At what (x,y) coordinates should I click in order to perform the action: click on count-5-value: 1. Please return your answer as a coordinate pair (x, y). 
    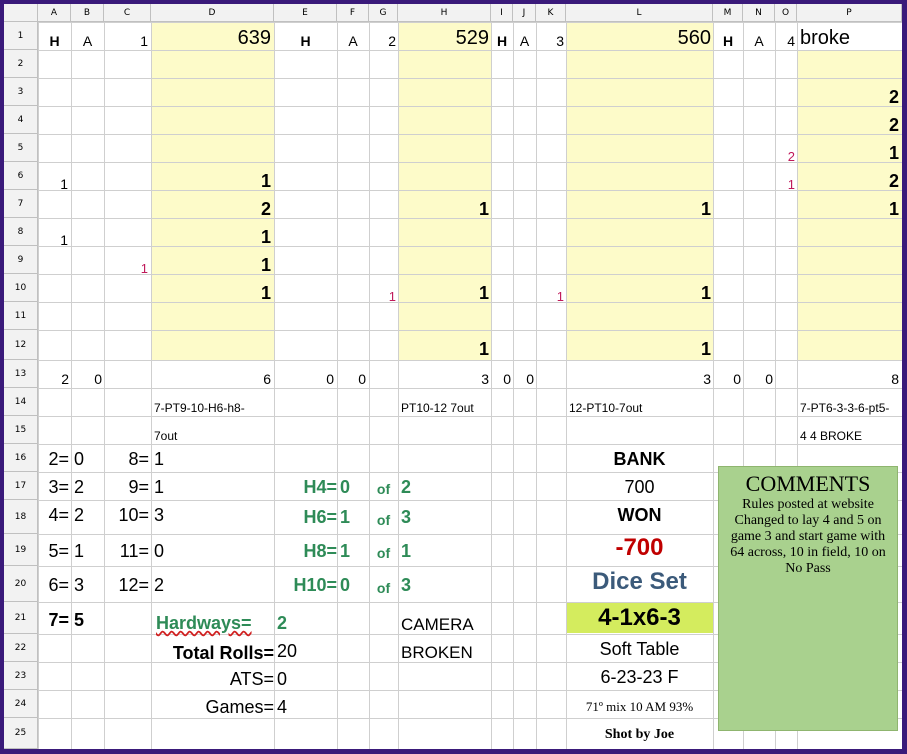
    Looking at the image, I should click on (79, 551).